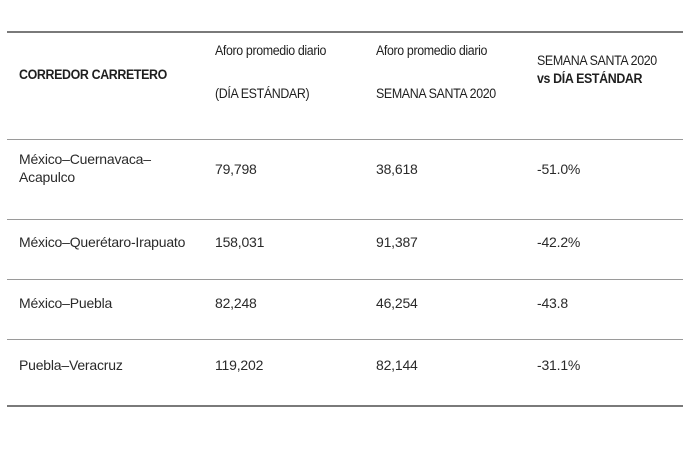 Image resolution: width=700 pixels, height=450 pixels. What do you see at coordinates (85, 159) in the screenshot?
I see `row-1-corridor-line1: México–Cuernavaca–` at bounding box center [85, 159].